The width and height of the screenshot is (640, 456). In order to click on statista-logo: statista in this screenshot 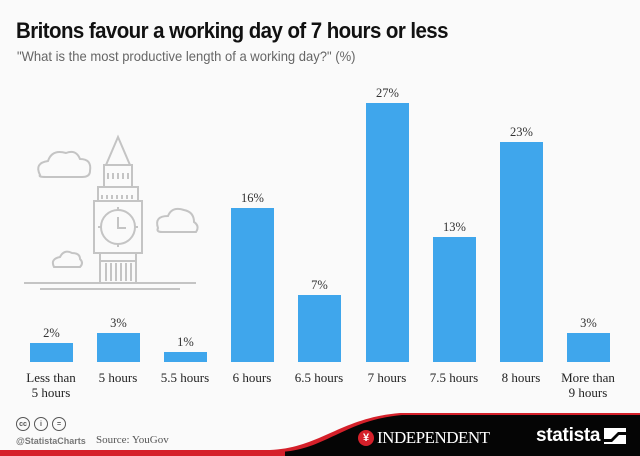, I will do `click(581, 436)`.